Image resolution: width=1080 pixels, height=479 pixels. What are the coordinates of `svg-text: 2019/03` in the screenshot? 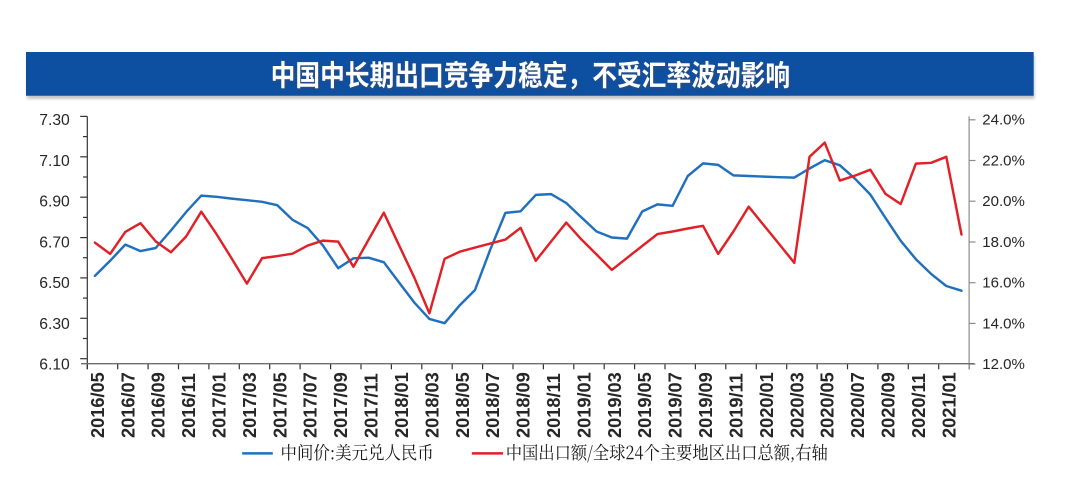 It's located at (615, 405).